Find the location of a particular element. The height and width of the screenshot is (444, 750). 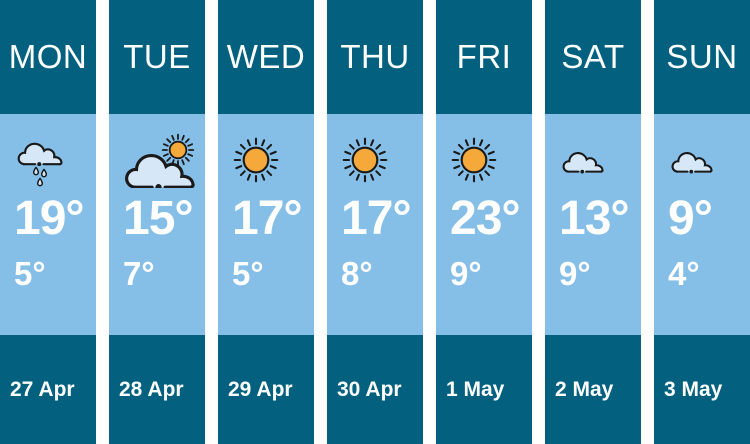

day-name: SUN is located at coordinates (702, 57).